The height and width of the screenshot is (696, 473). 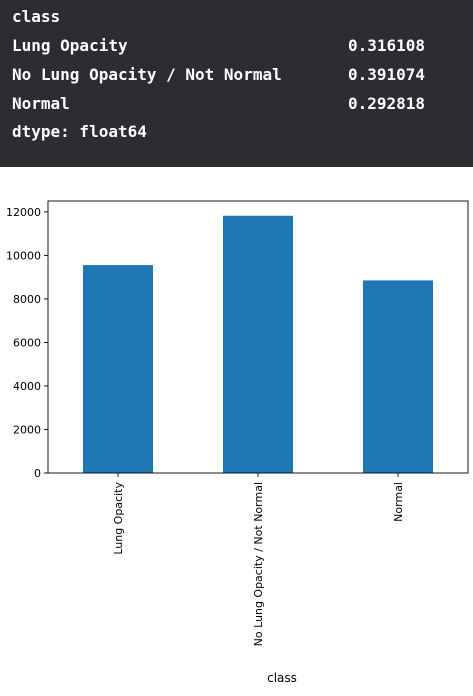 I want to click on x-tick-label: Normal, so click(x=398, y=502).